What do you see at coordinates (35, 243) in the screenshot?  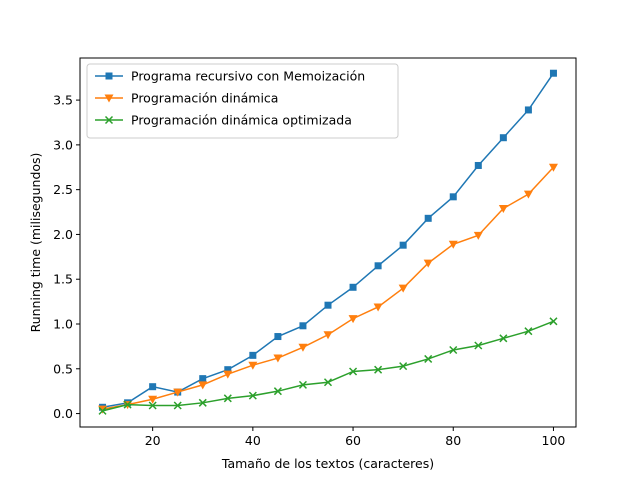 I see `y-axis-label: Running time (milisegundos)` at bounding box center [35, 243].